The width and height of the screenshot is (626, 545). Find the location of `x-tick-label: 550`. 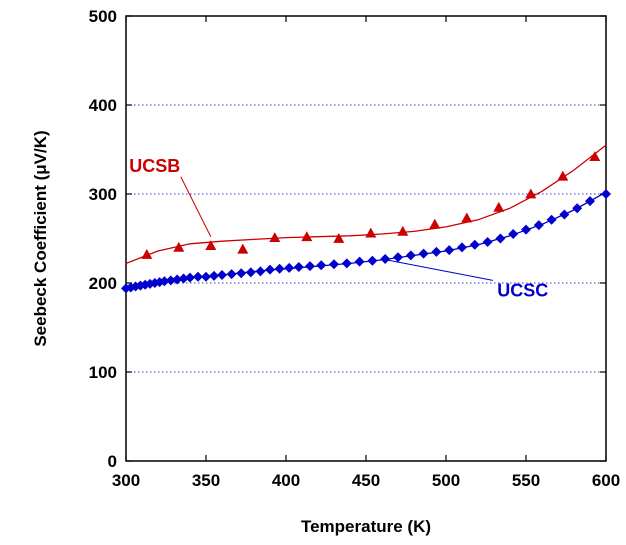

x-tick-label: 550 is located at coordinates (526, 480).